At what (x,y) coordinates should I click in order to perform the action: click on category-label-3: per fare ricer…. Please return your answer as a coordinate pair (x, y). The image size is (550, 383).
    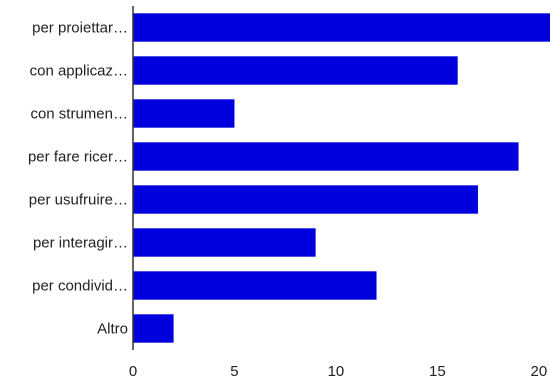
    Looking at the image, I should click on (78, 157).